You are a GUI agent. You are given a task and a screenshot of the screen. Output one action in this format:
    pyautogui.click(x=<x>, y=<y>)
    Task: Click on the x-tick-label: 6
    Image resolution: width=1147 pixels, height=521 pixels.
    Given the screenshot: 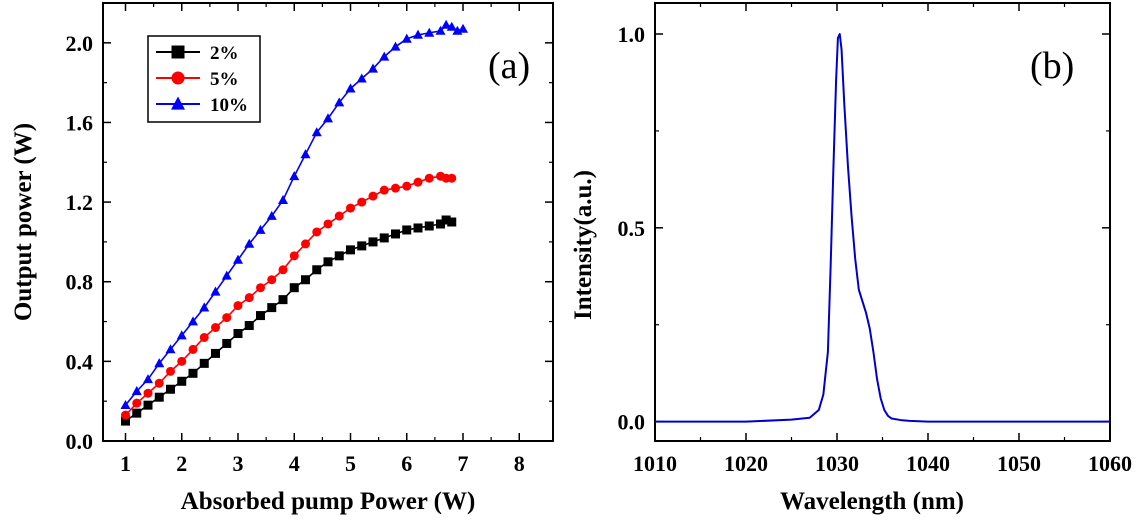 What is the action you would take?
    pyautogui.click(x=406, y=463)
    